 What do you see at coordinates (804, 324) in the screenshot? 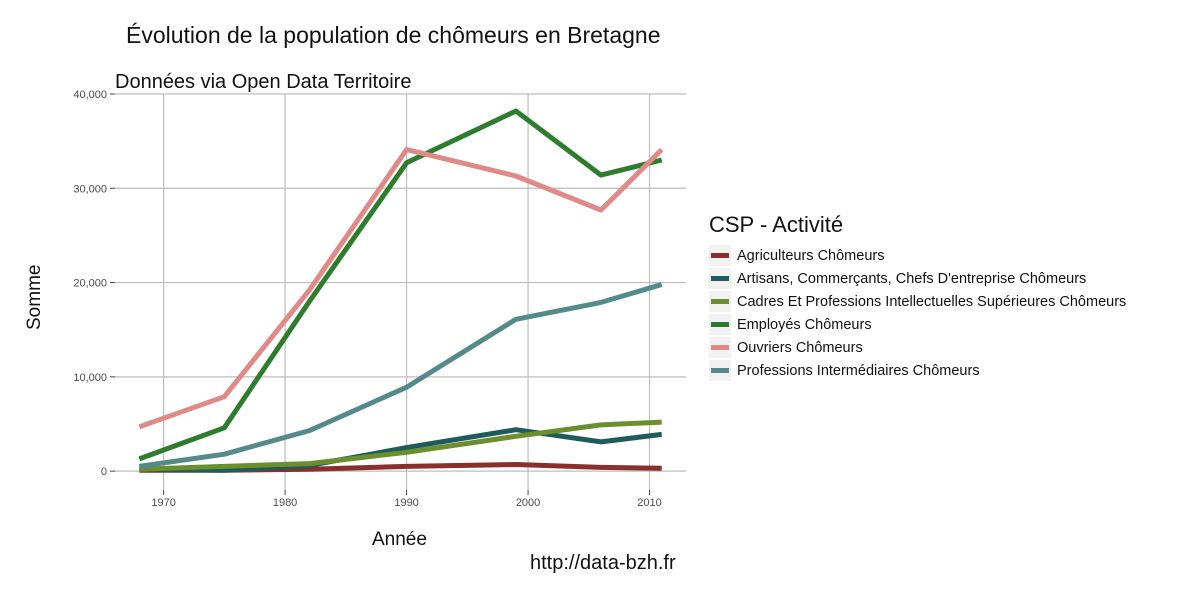
I see `legend-label: Employés Chômeurs` at bounding box center [804, 324].